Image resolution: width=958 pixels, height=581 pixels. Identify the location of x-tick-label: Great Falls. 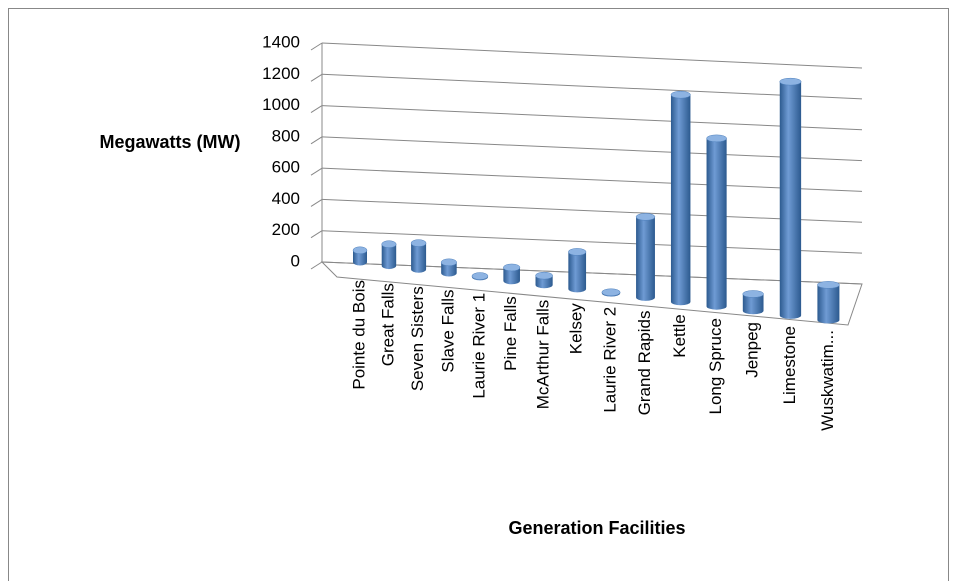
(387, 324).